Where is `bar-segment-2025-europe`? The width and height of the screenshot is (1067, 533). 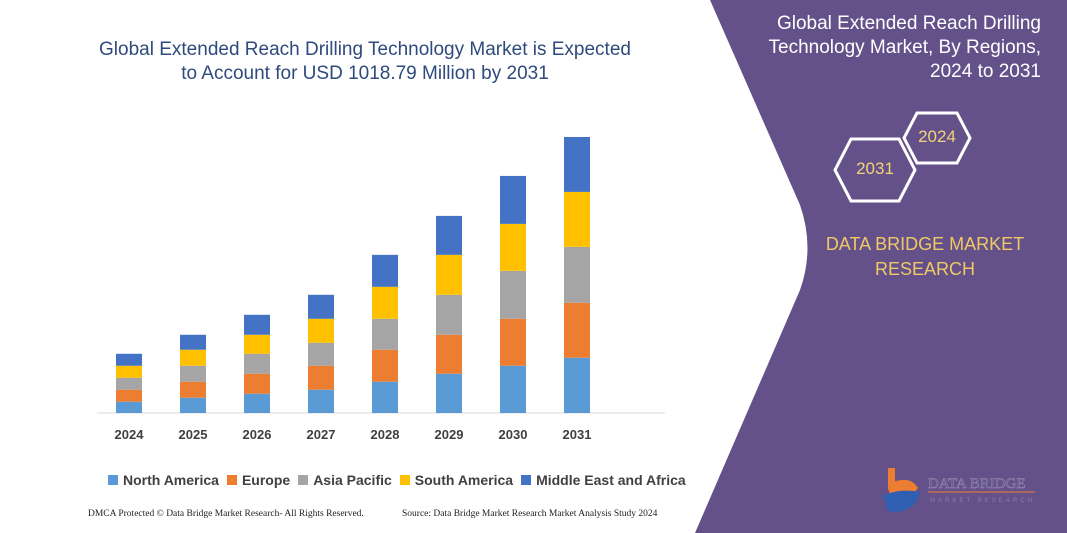
bar-segment-2025-europe is located at coordinates (193, 389).